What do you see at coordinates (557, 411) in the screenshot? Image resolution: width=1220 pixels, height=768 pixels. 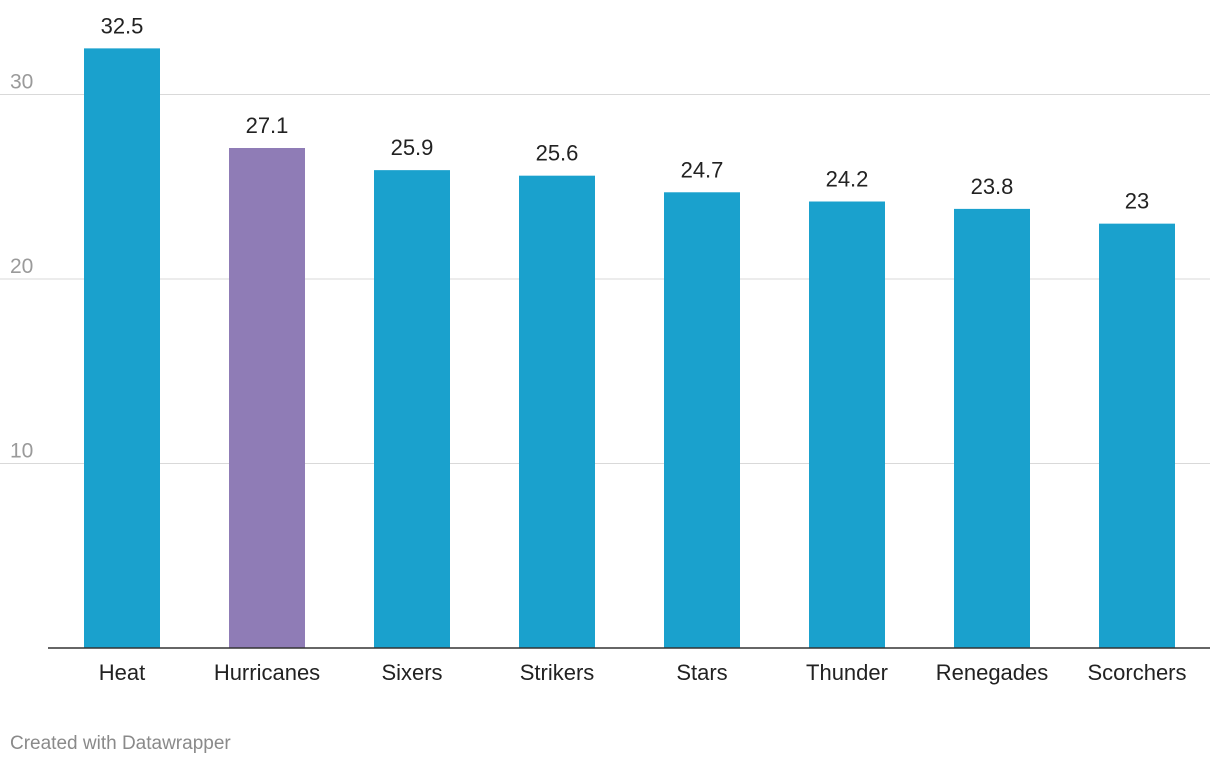 I see `bar-strikers` at bounding box center [557, 411].